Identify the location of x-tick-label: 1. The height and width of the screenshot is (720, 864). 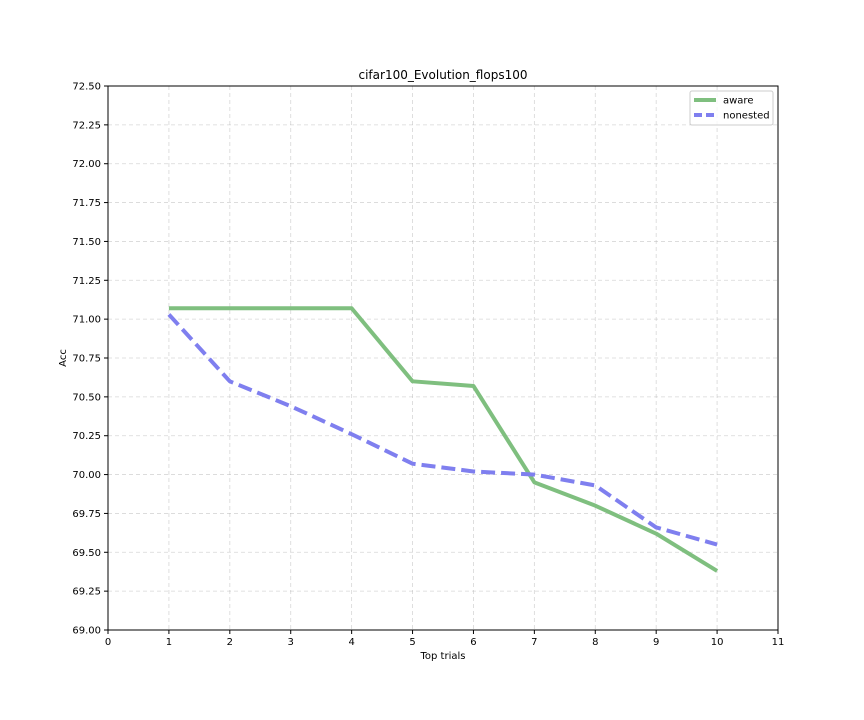
(169, 642).